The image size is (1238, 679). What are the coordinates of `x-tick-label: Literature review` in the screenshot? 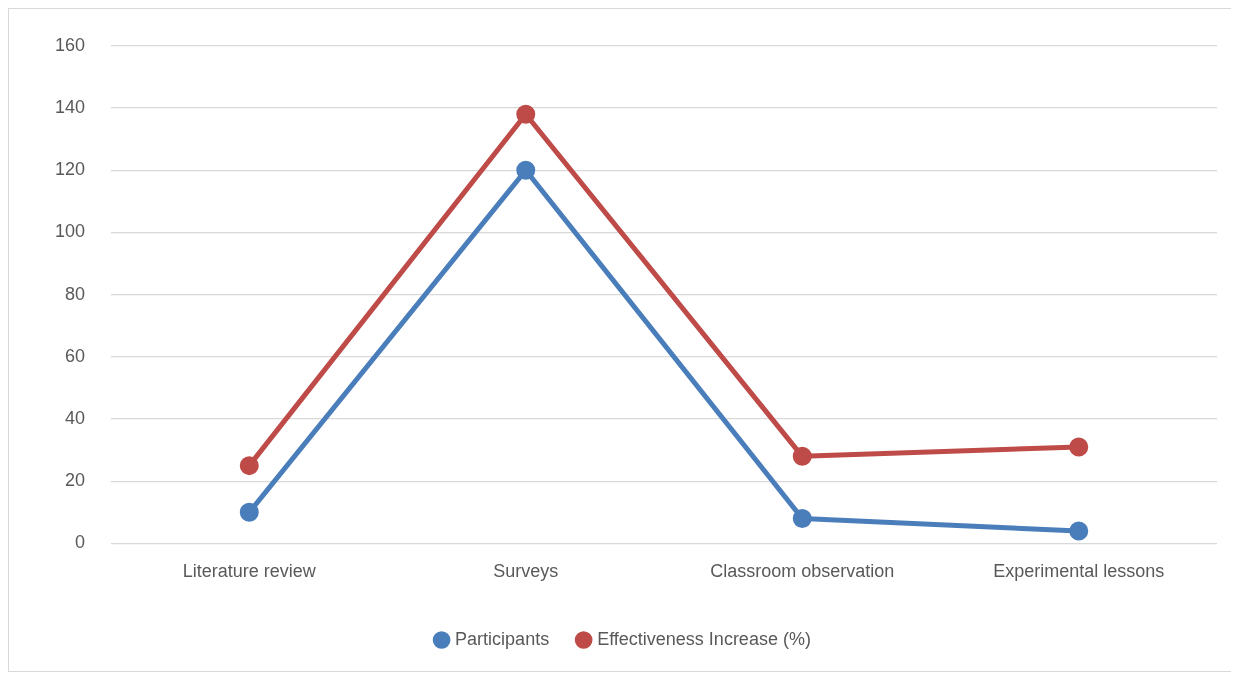 It's located at (249, 571).